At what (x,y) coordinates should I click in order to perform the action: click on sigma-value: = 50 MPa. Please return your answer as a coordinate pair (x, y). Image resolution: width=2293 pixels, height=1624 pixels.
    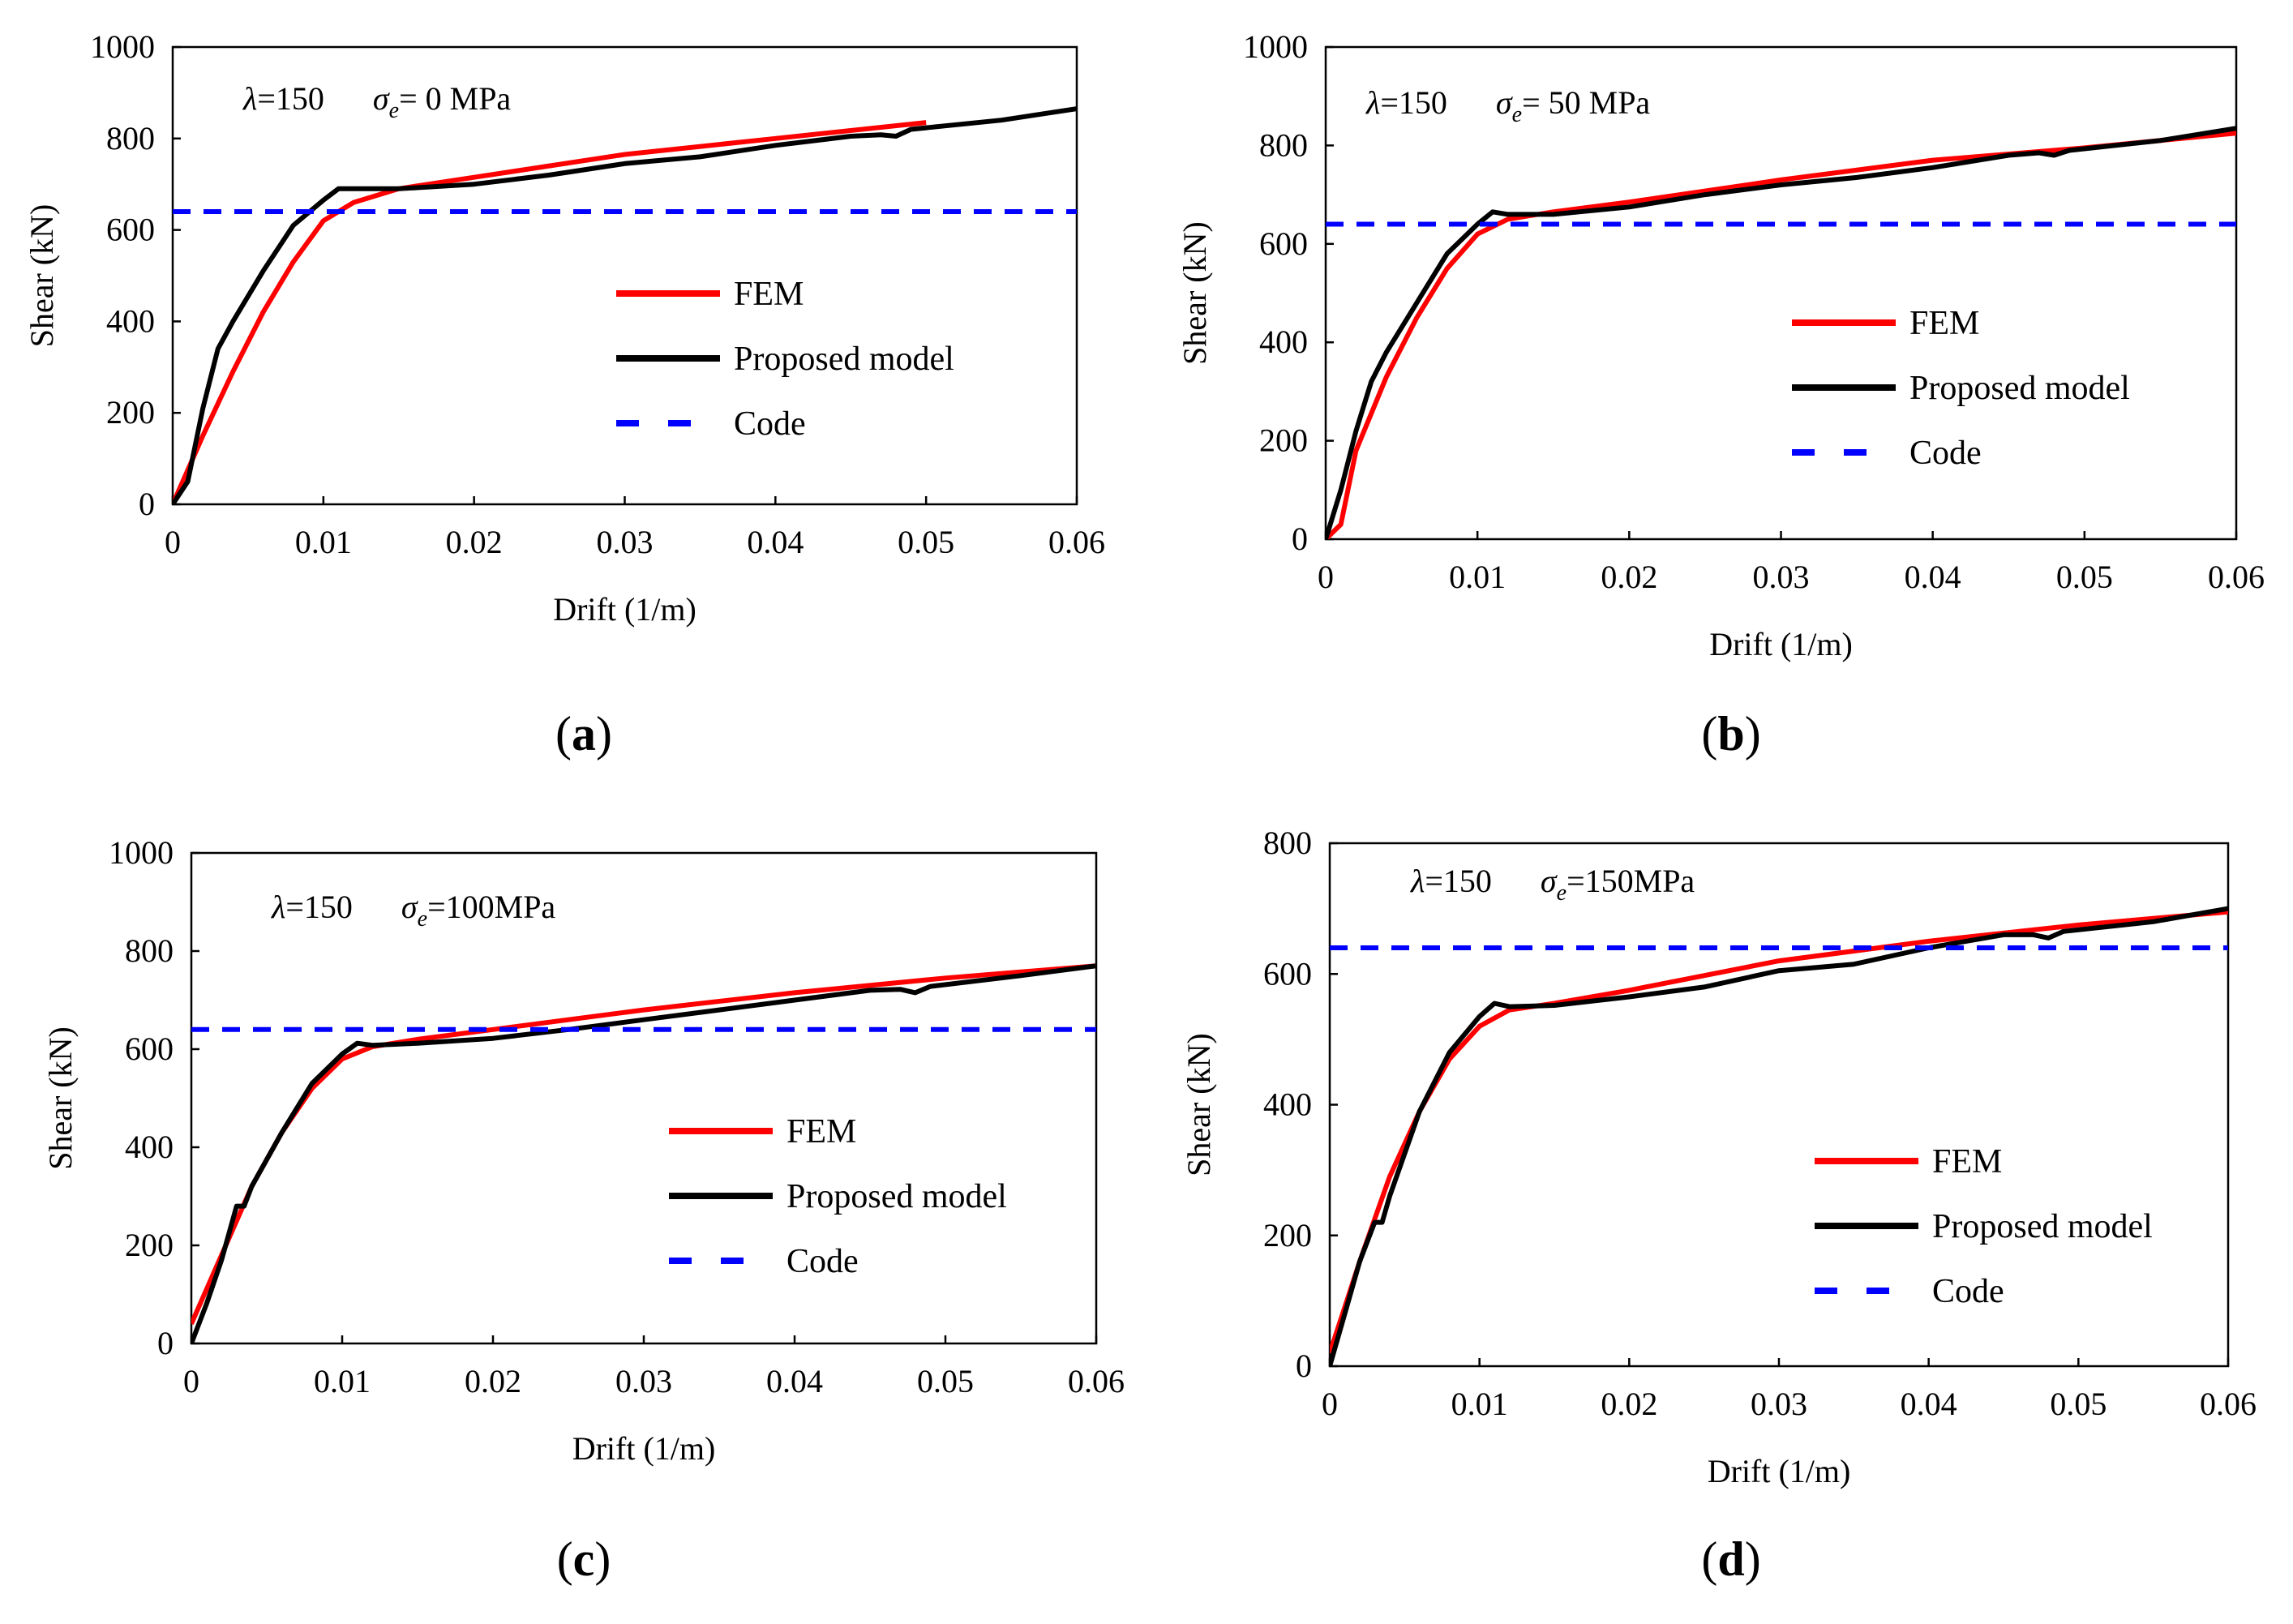
    Looking at the image, I should click on (1586, 102).